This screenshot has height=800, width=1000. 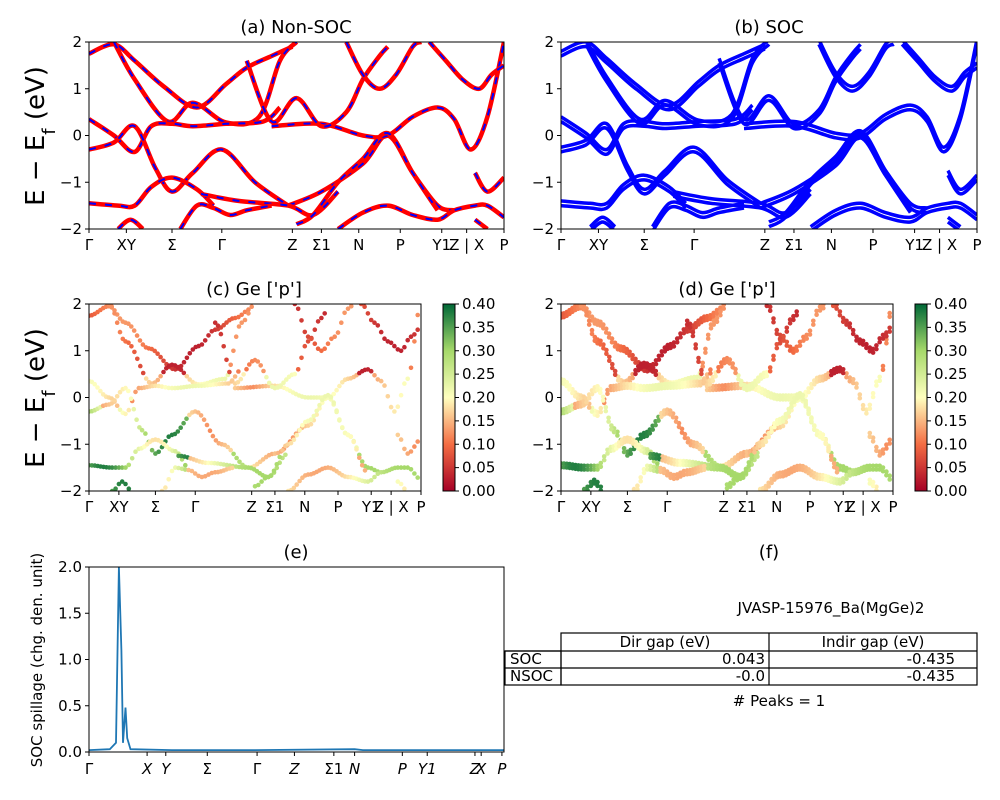 What do you see at coordinates (939, 245) in the screenshot?
I see `x-tick-label: Z | X` at bounding box center [939, 245].